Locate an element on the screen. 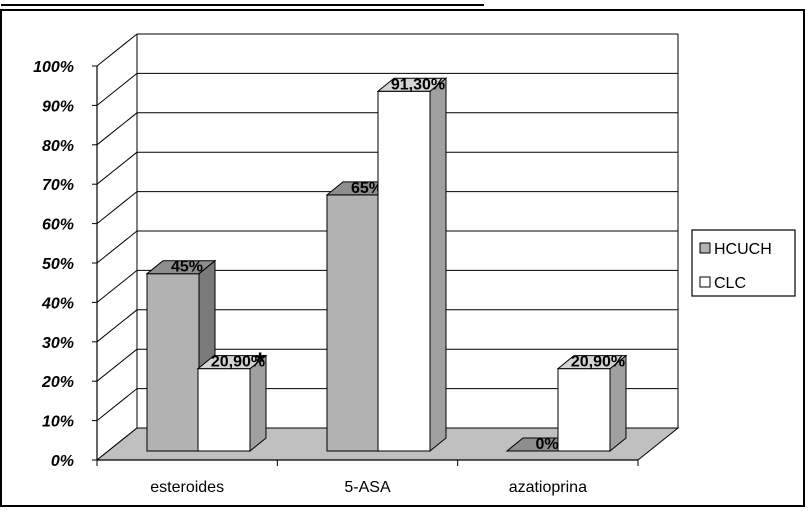 The image size is (809, 515). bar-clc-5-asa is located at coordinates (412, 265).